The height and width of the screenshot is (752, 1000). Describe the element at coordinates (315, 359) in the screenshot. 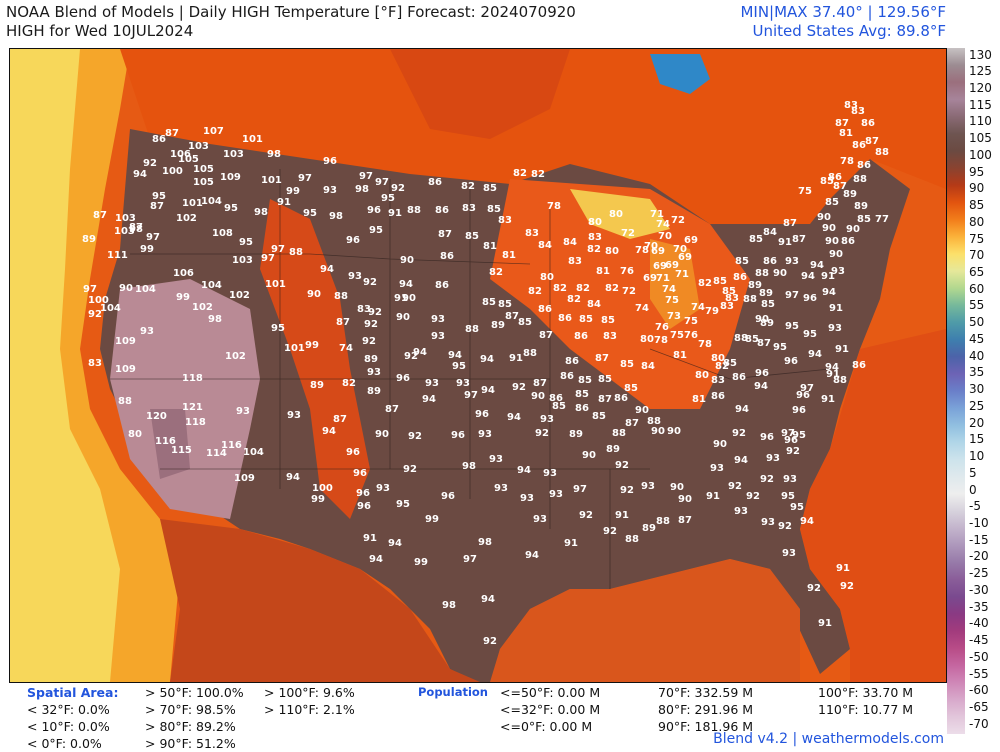

I see `rockies-cooler-band` at that location.